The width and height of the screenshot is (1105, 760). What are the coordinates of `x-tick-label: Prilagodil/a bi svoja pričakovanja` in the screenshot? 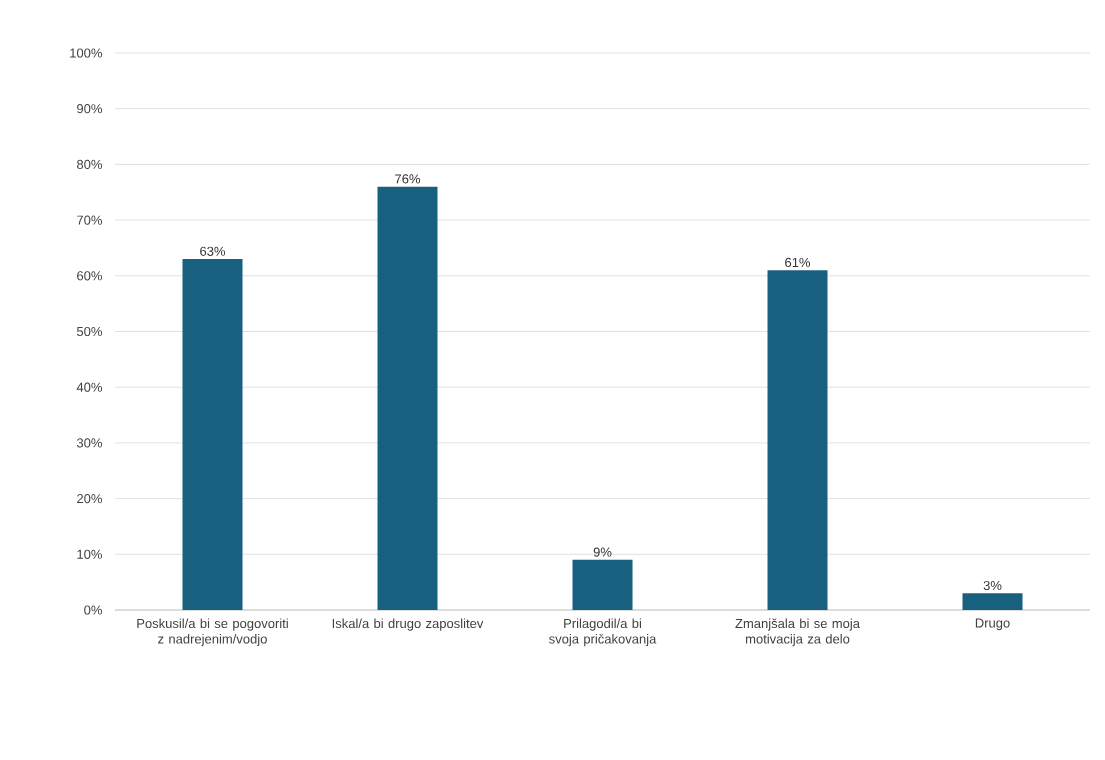 It's located at (603, 632).